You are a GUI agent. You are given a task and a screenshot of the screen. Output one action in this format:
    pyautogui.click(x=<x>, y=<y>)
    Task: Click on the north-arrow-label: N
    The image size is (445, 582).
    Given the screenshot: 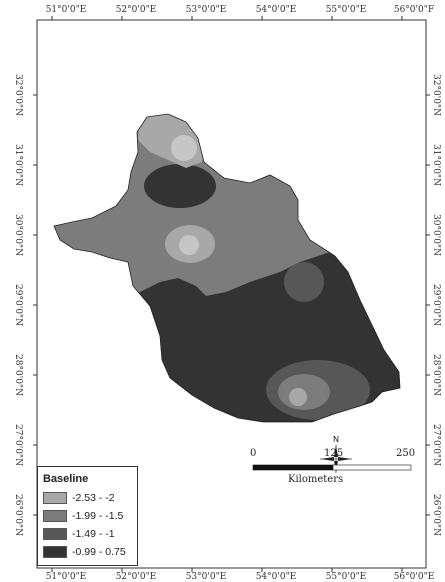 What is the action you would take?
    pyautogui.click(x=336, y=439)
    